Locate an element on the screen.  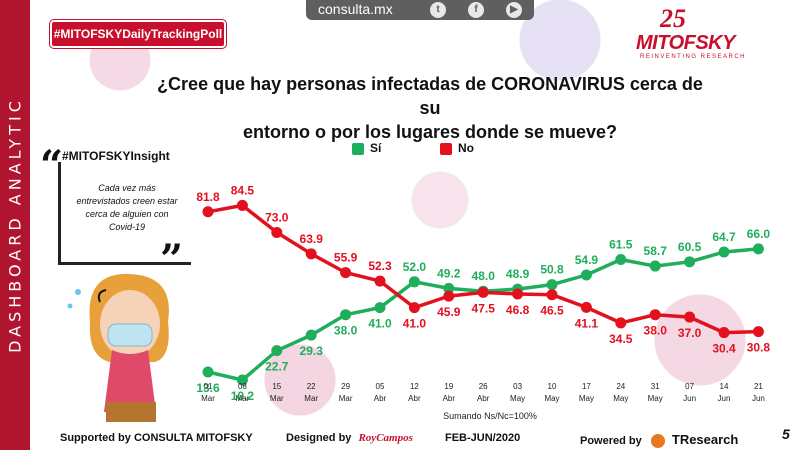
footer-period: FEB-JUN/2020 is located at coordinates (483, 438).